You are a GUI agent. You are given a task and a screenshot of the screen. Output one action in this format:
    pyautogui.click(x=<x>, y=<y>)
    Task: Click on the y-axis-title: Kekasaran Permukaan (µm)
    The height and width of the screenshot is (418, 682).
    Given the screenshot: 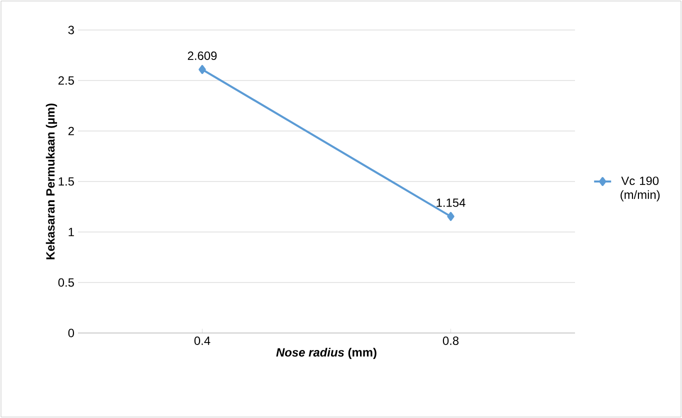 What is the action you would take?
    pyautogui.click(x=52, y=182)
    